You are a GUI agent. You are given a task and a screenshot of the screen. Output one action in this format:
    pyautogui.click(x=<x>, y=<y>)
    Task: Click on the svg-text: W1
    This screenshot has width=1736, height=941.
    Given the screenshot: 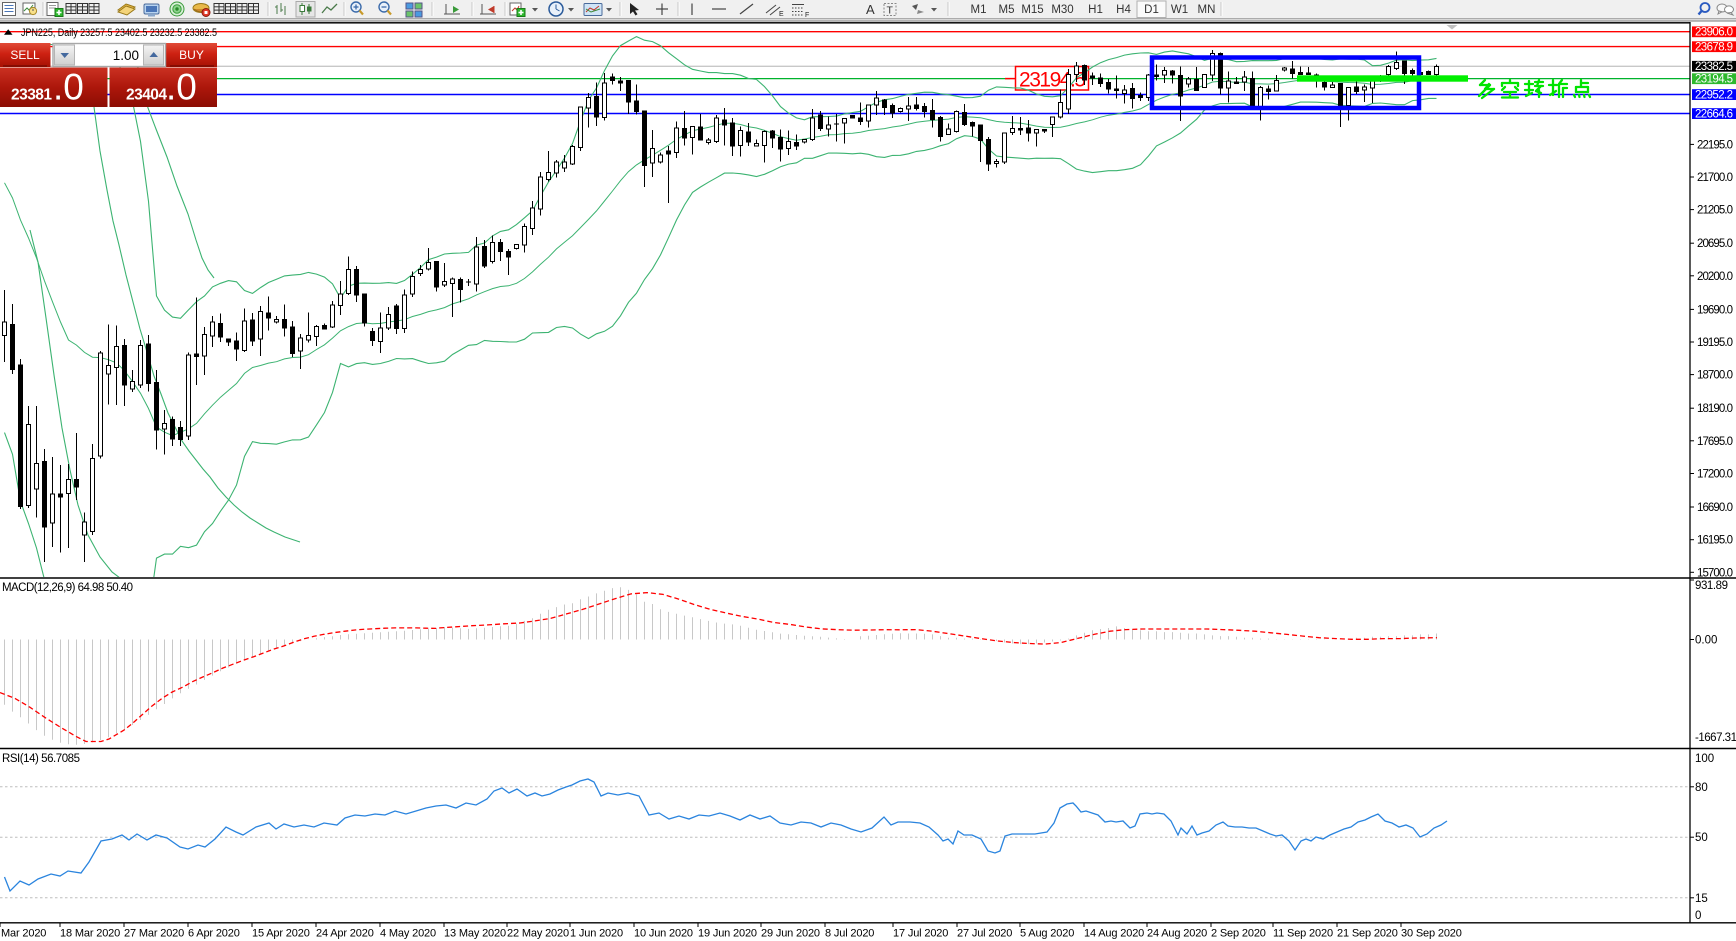 What is the action you would take?
    pyautogui.click(x=1179, y=10)
    